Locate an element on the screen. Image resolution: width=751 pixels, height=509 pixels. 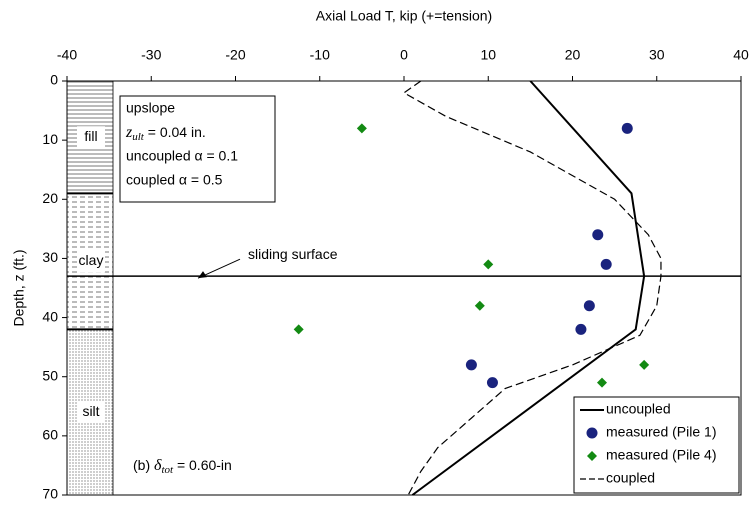
info-line: upslope is located at coordinates (150, 108).